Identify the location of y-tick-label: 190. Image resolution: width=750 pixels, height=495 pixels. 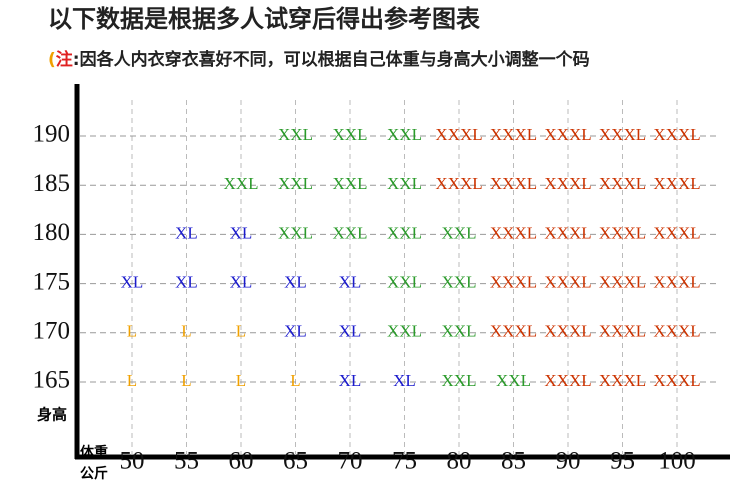
(52, 134).